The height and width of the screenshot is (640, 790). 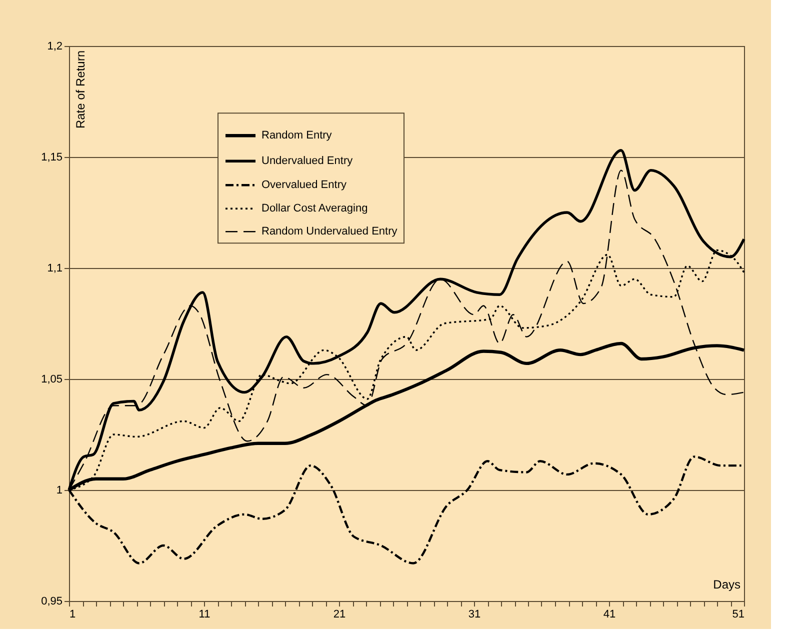 What do you see at coordinates (308, 161) in the screenshot?
I see `legend-label: Undervalued Entry` at bounding box center [308, 161].